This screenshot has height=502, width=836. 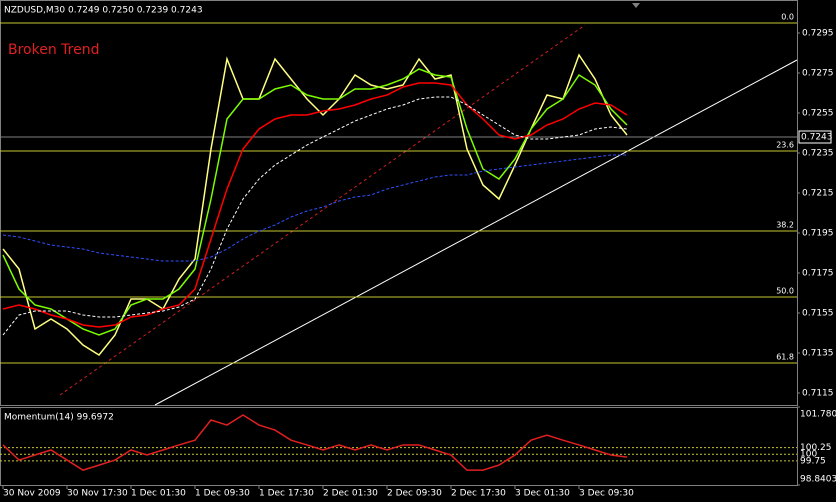 I want to click on x-tick-label: 1 Dec 09:30, so click(x=222, y=494).